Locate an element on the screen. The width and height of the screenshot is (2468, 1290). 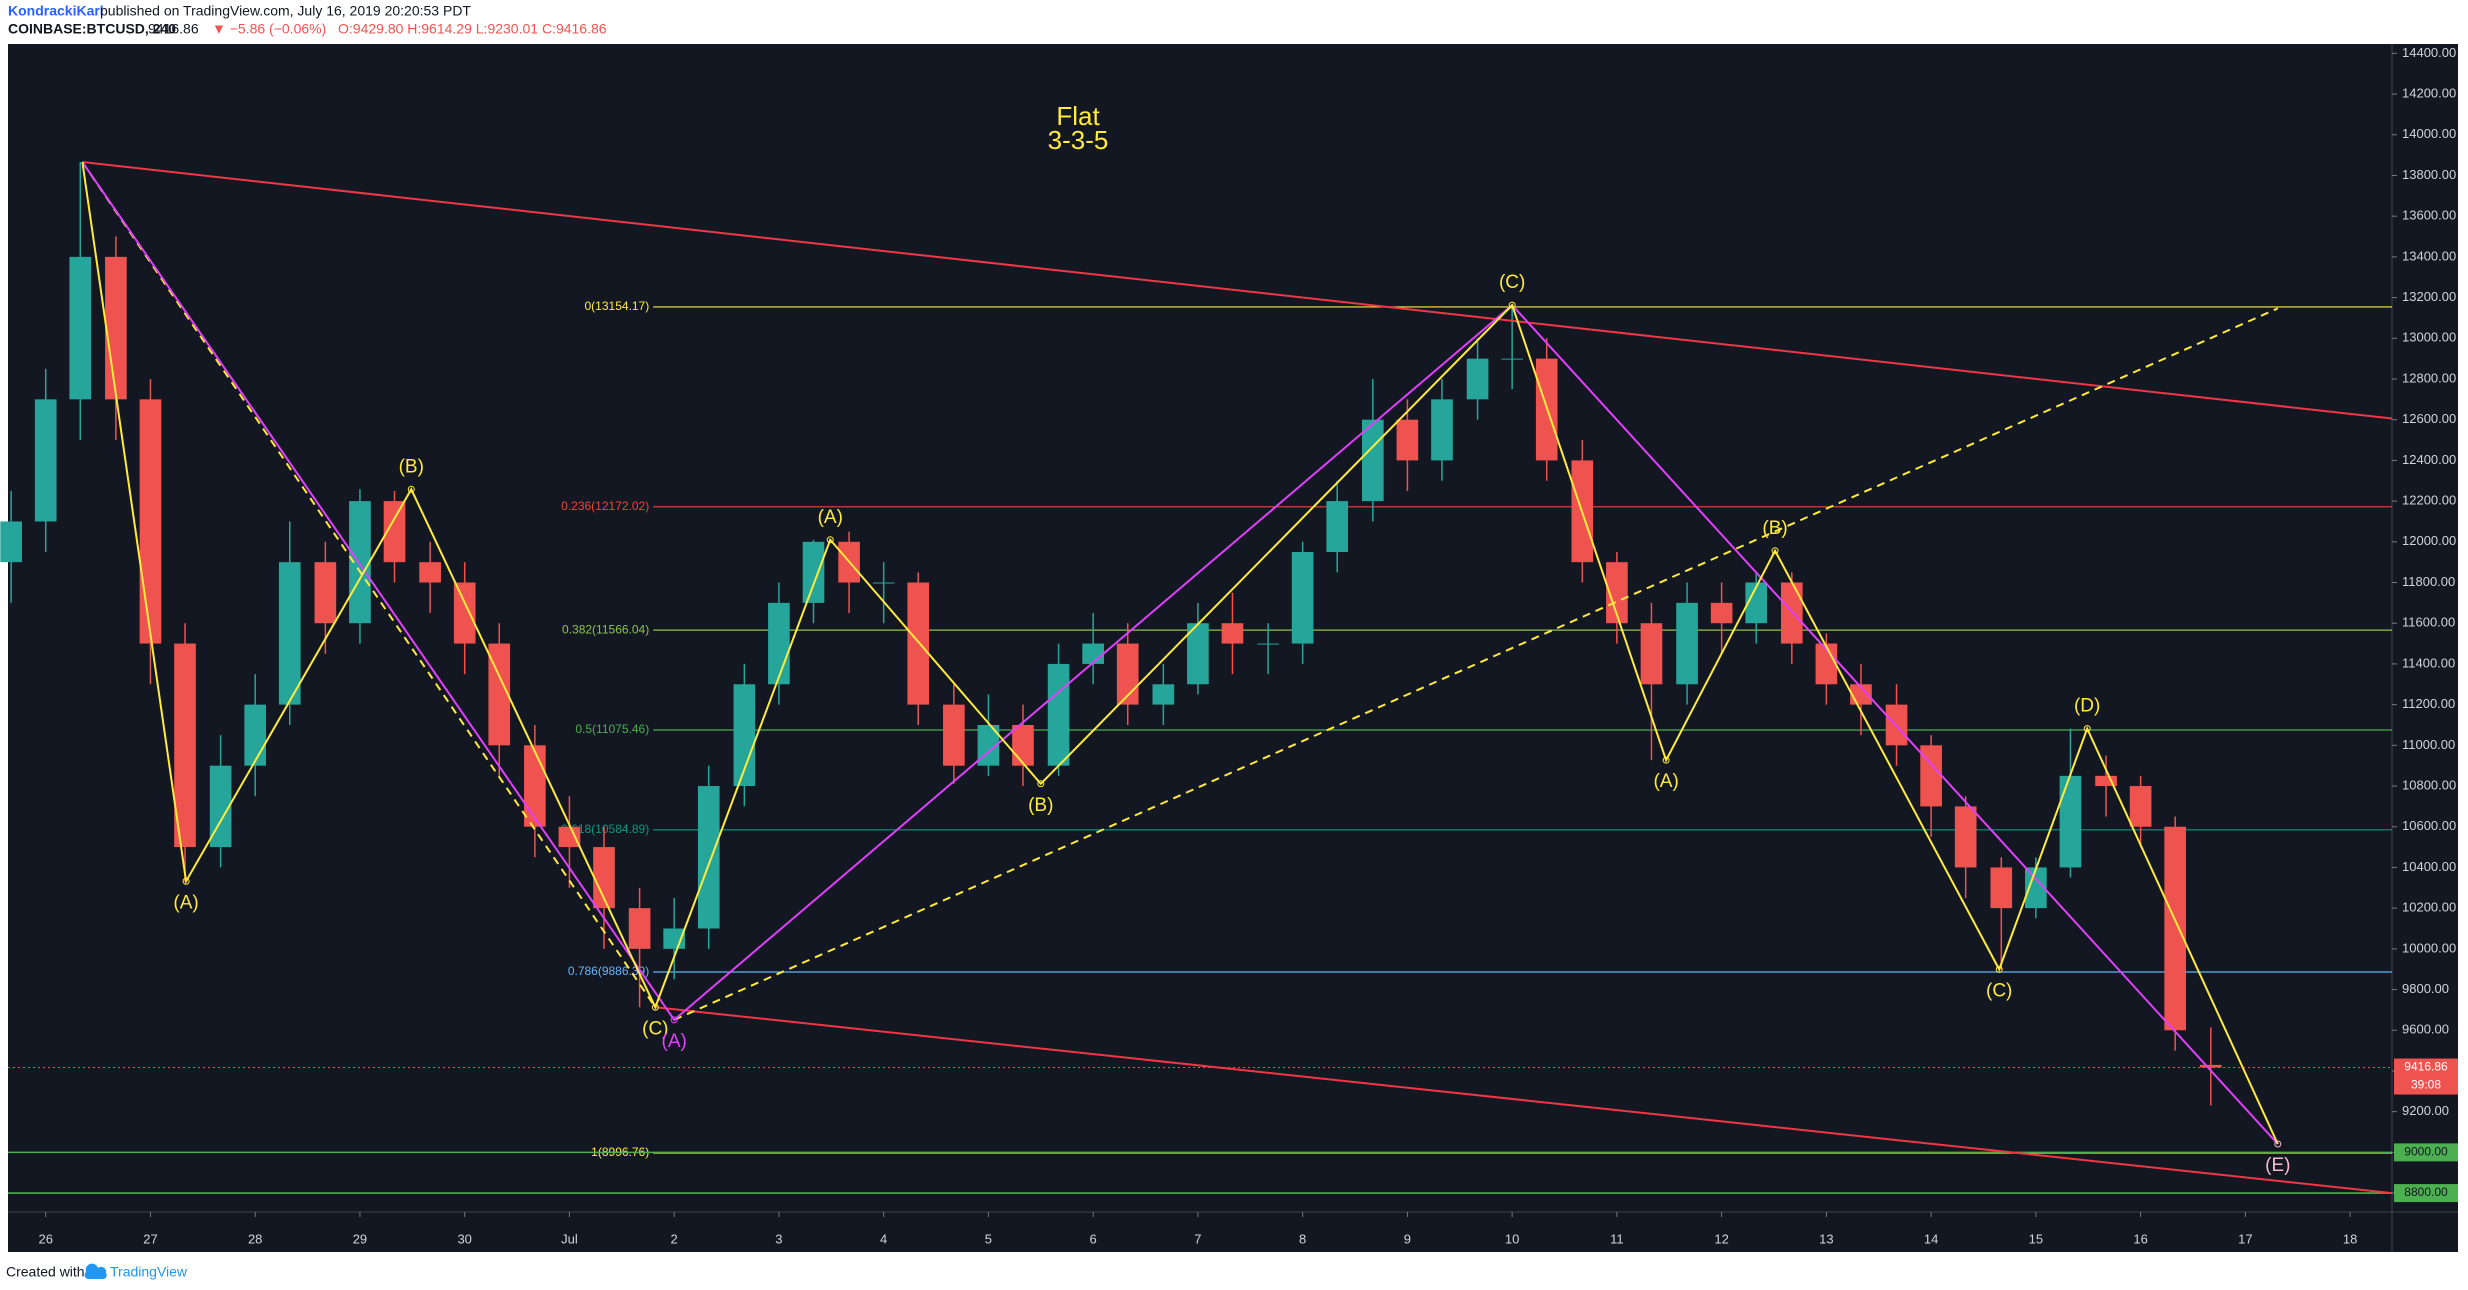
fib-label: 0(13154.17) is located at coordinates (617, 306).